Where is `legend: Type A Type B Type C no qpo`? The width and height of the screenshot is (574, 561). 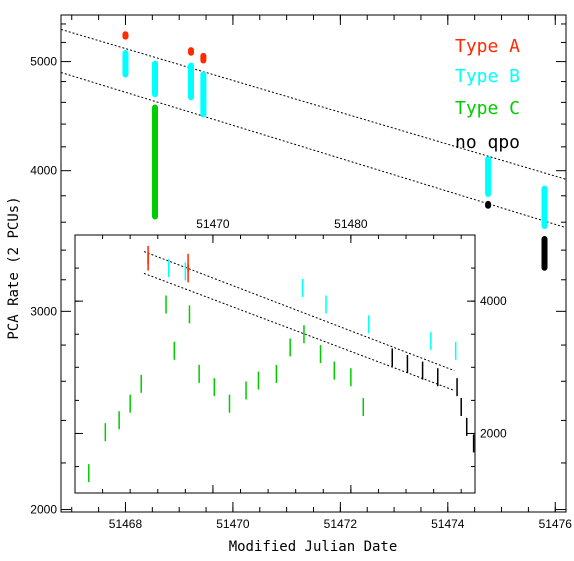
legend: Type A Type B Type C no qpo is located at coordinates (487, 94).